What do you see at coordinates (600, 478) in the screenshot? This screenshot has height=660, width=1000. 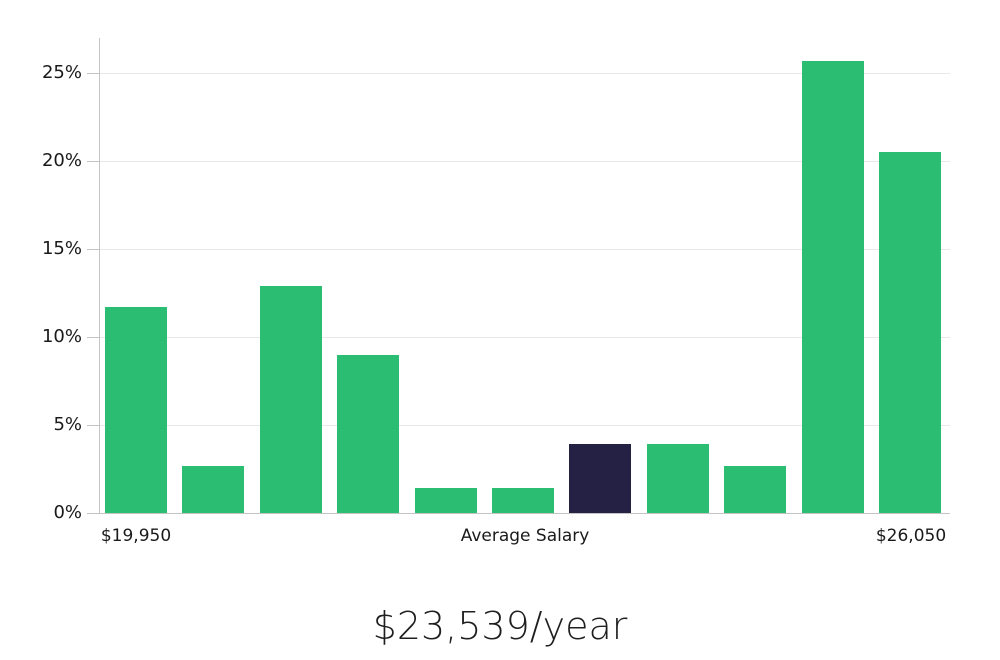 I see `average-salary-highlight-bar` at bounding box center [600, 478].